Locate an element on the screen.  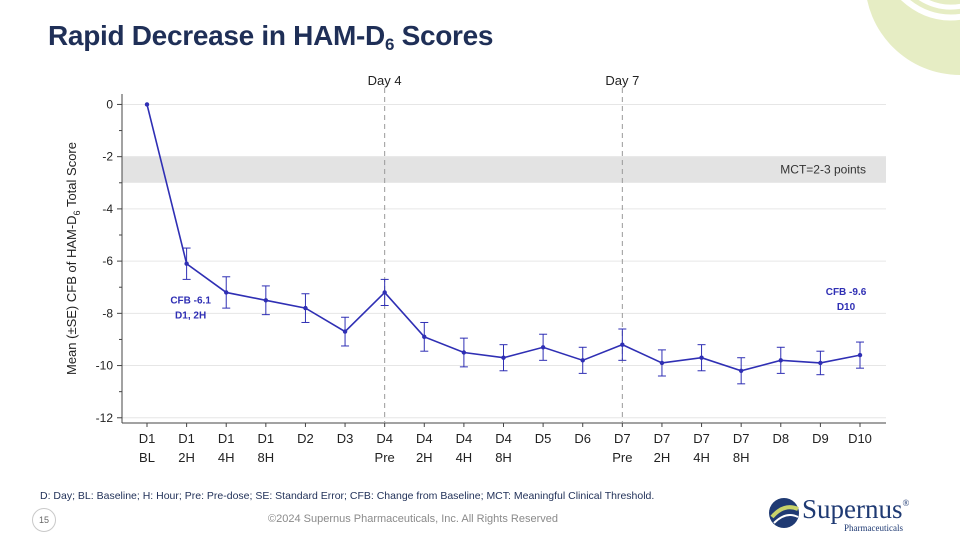
y-tick-label: -12 is located at coordinates (105, 418).